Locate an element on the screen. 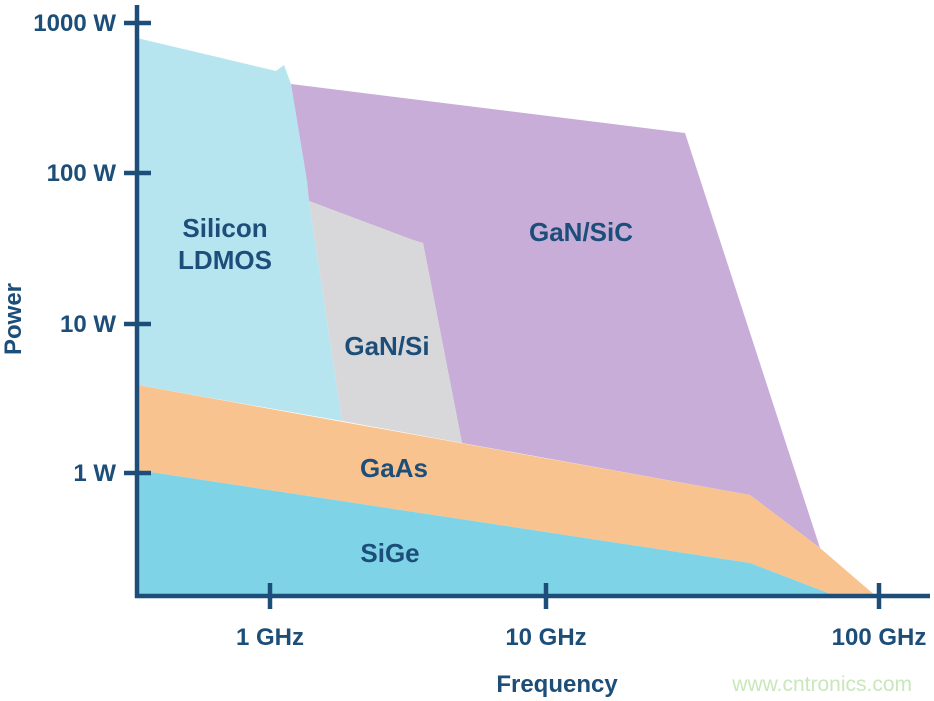 This screenshot has width=934, height=701. region-label-silicon-ldmos: Silicon is located at coordinates (224, 228).